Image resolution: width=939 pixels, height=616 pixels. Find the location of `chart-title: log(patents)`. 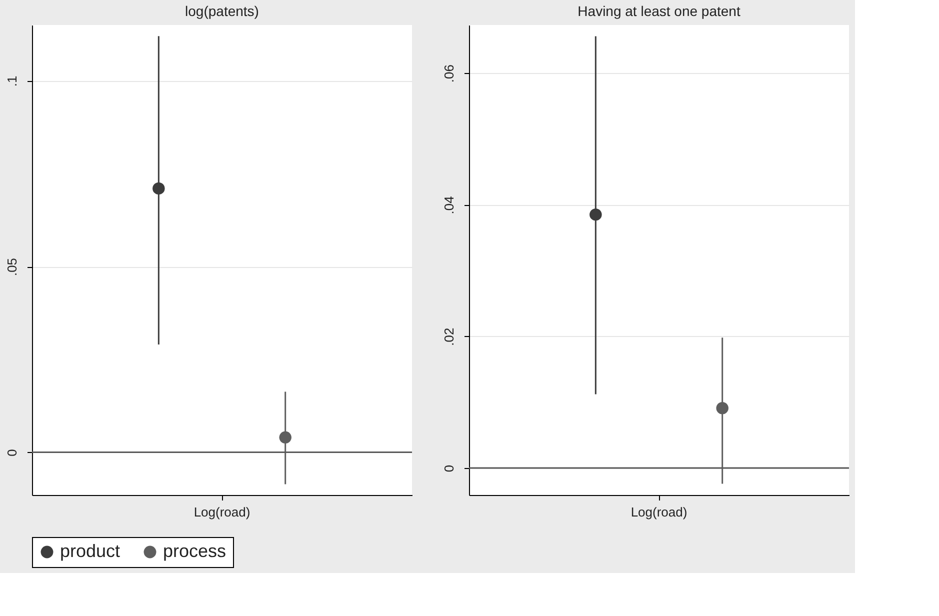

chart-title: log(patents) is located at coordinates (222, 11).